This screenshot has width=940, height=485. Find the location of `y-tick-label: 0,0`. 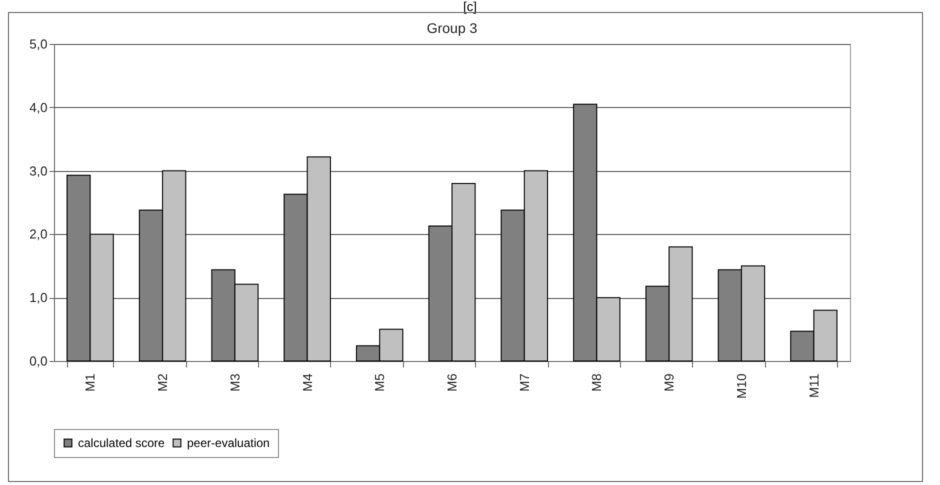

y-tick-label: 0,0 is located at coordinates (38, 361).